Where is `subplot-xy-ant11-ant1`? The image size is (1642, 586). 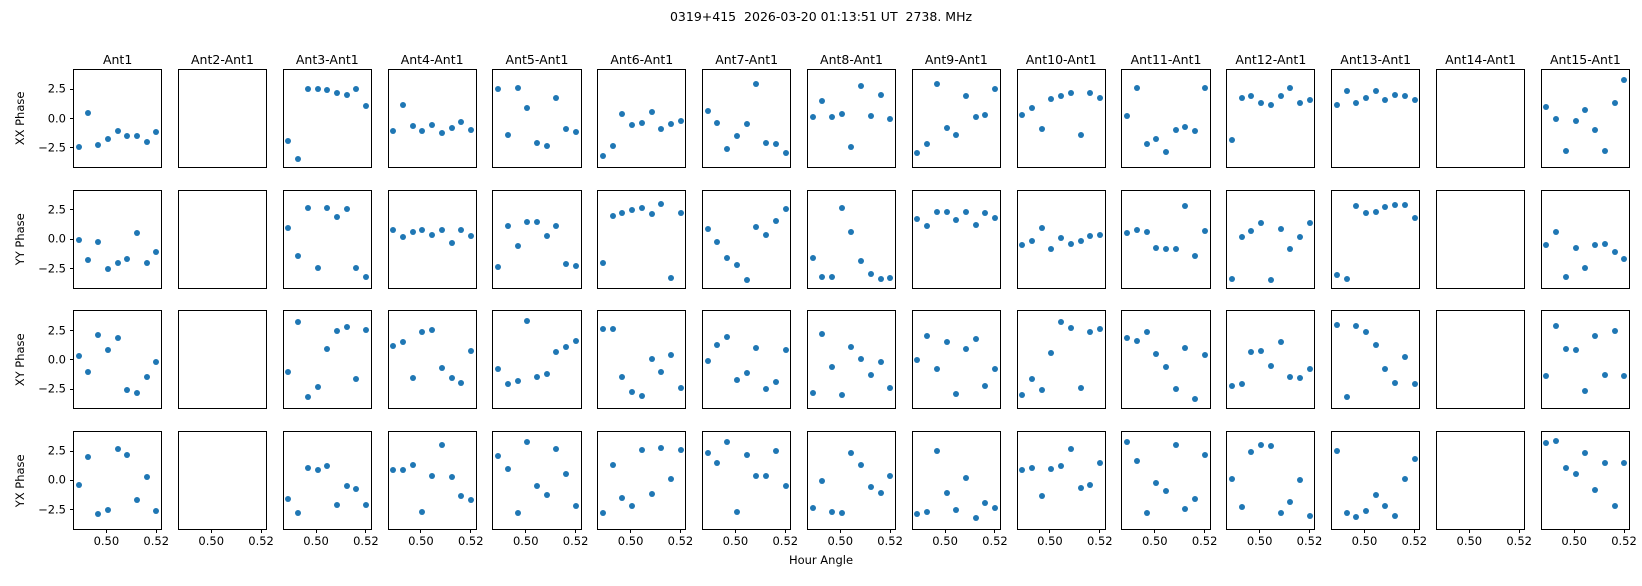 subplot-xy-ant11-ant1 is located at coordinates (1166, 360).